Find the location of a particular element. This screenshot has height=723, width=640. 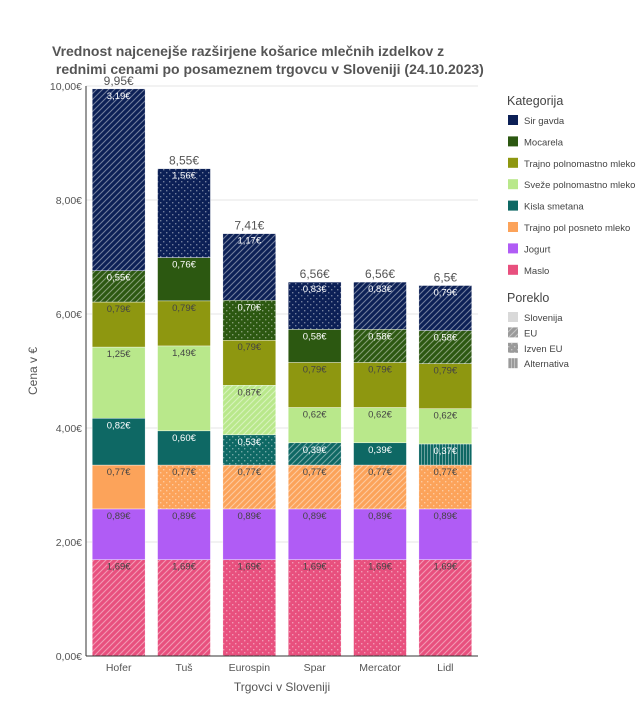

x-tick-label: Hofer is located at coordinates (119, 668).